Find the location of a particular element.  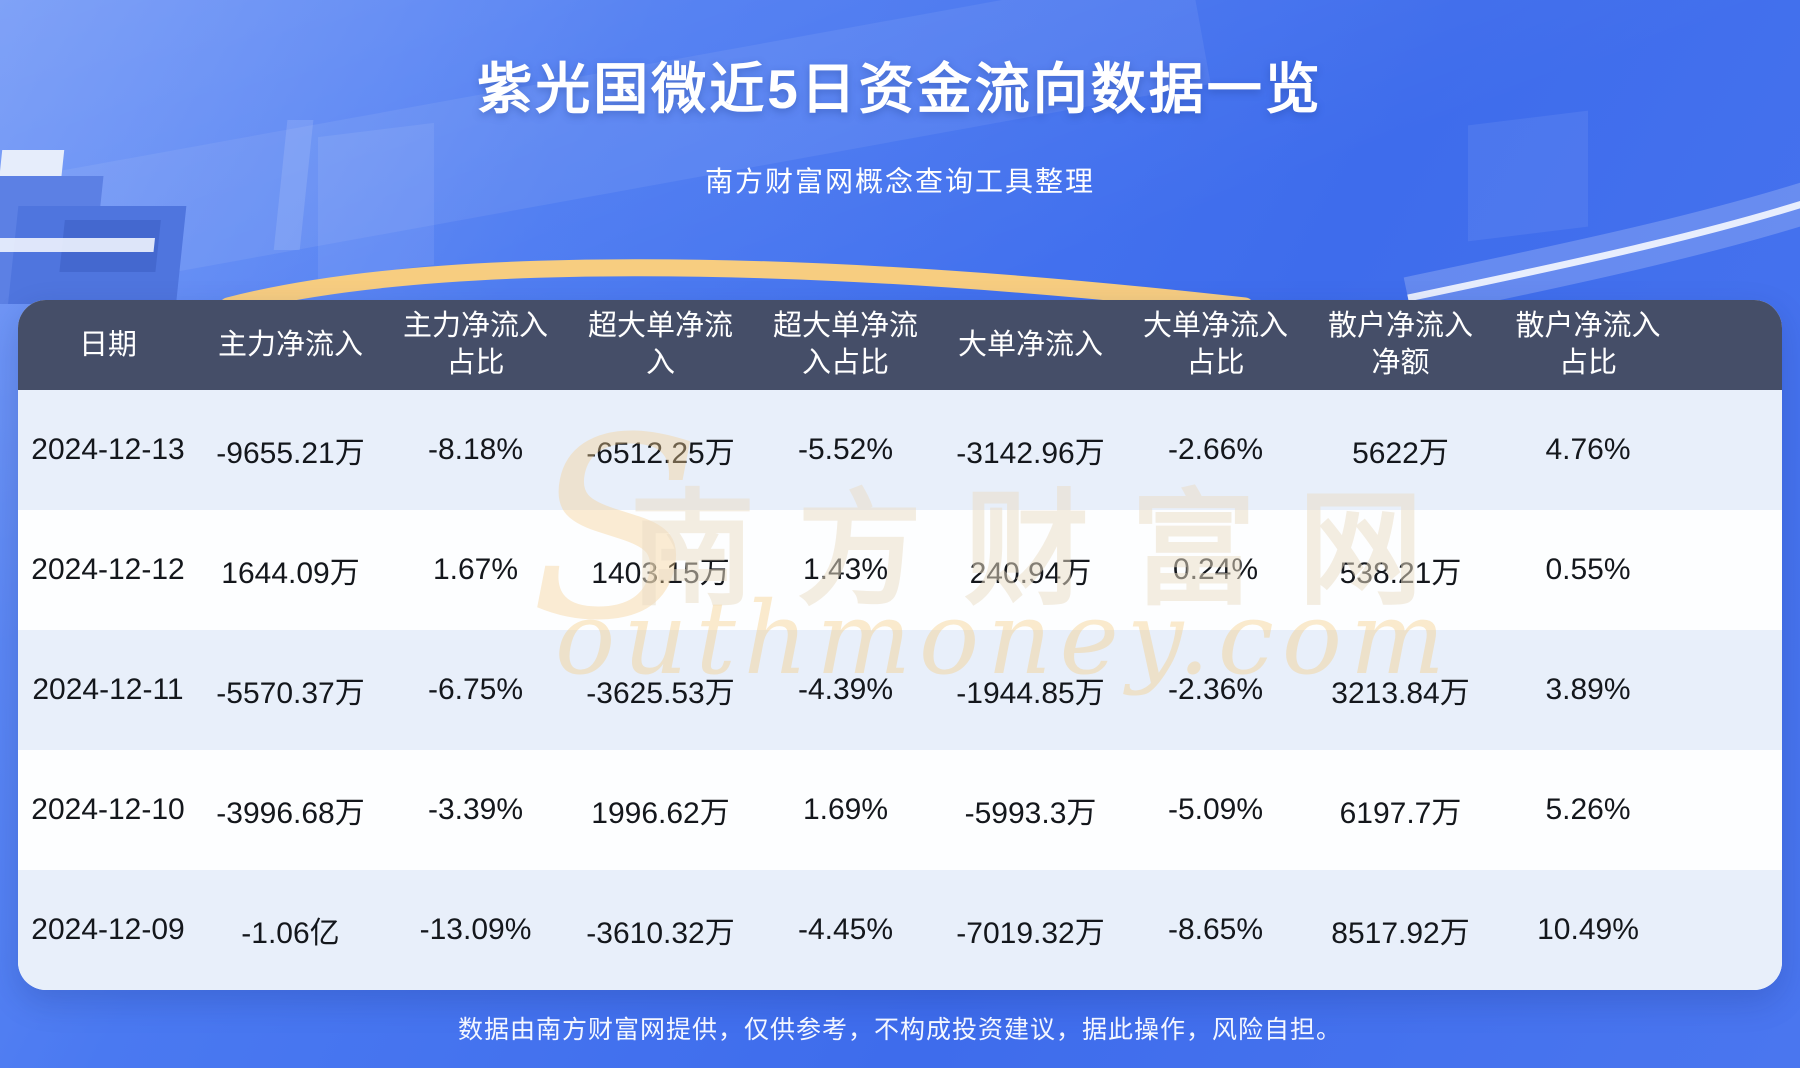

column-header: 日期 is located at coordinates (107, 344).